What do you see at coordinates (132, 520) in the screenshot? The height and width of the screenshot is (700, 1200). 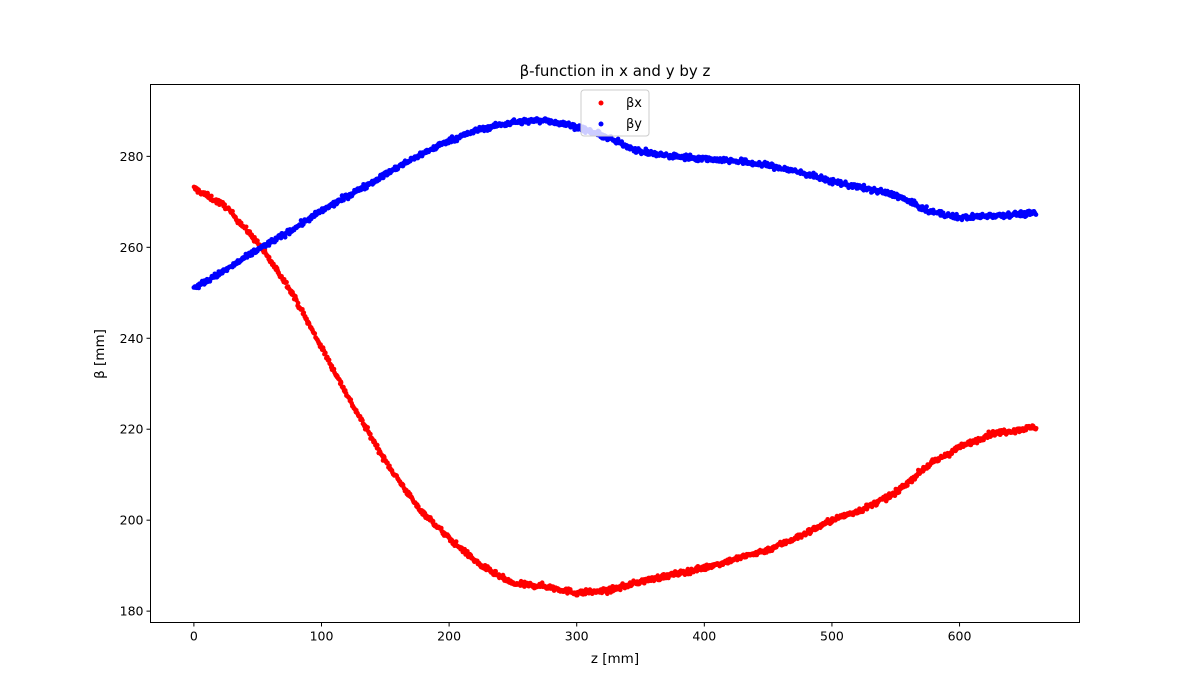 I see `y-tick-label: 200` at bounding box center [132, 520].